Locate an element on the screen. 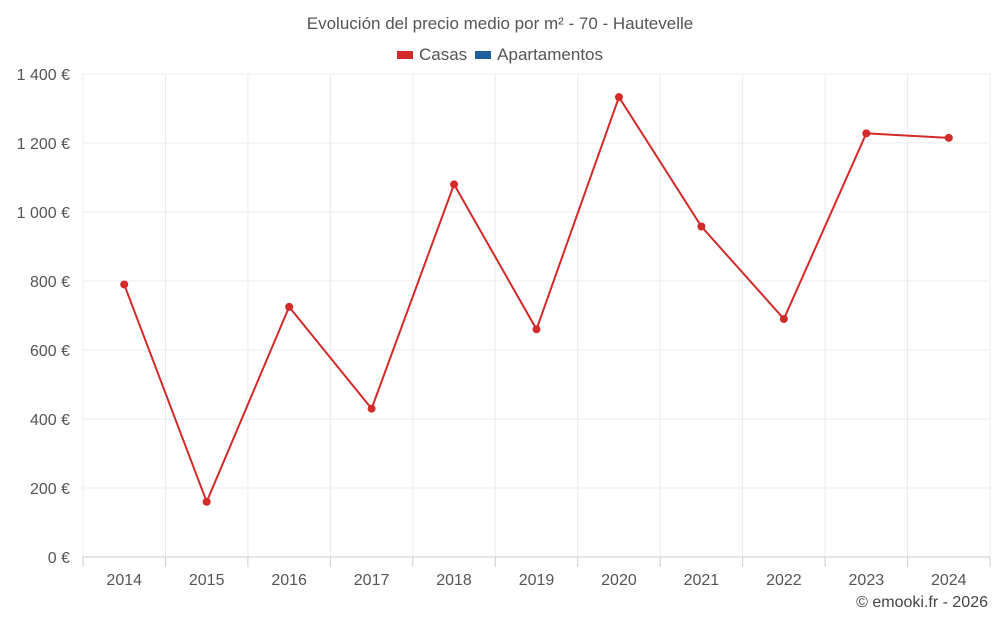  x-tick-label: 2014 is located at coordinates (124, 580).